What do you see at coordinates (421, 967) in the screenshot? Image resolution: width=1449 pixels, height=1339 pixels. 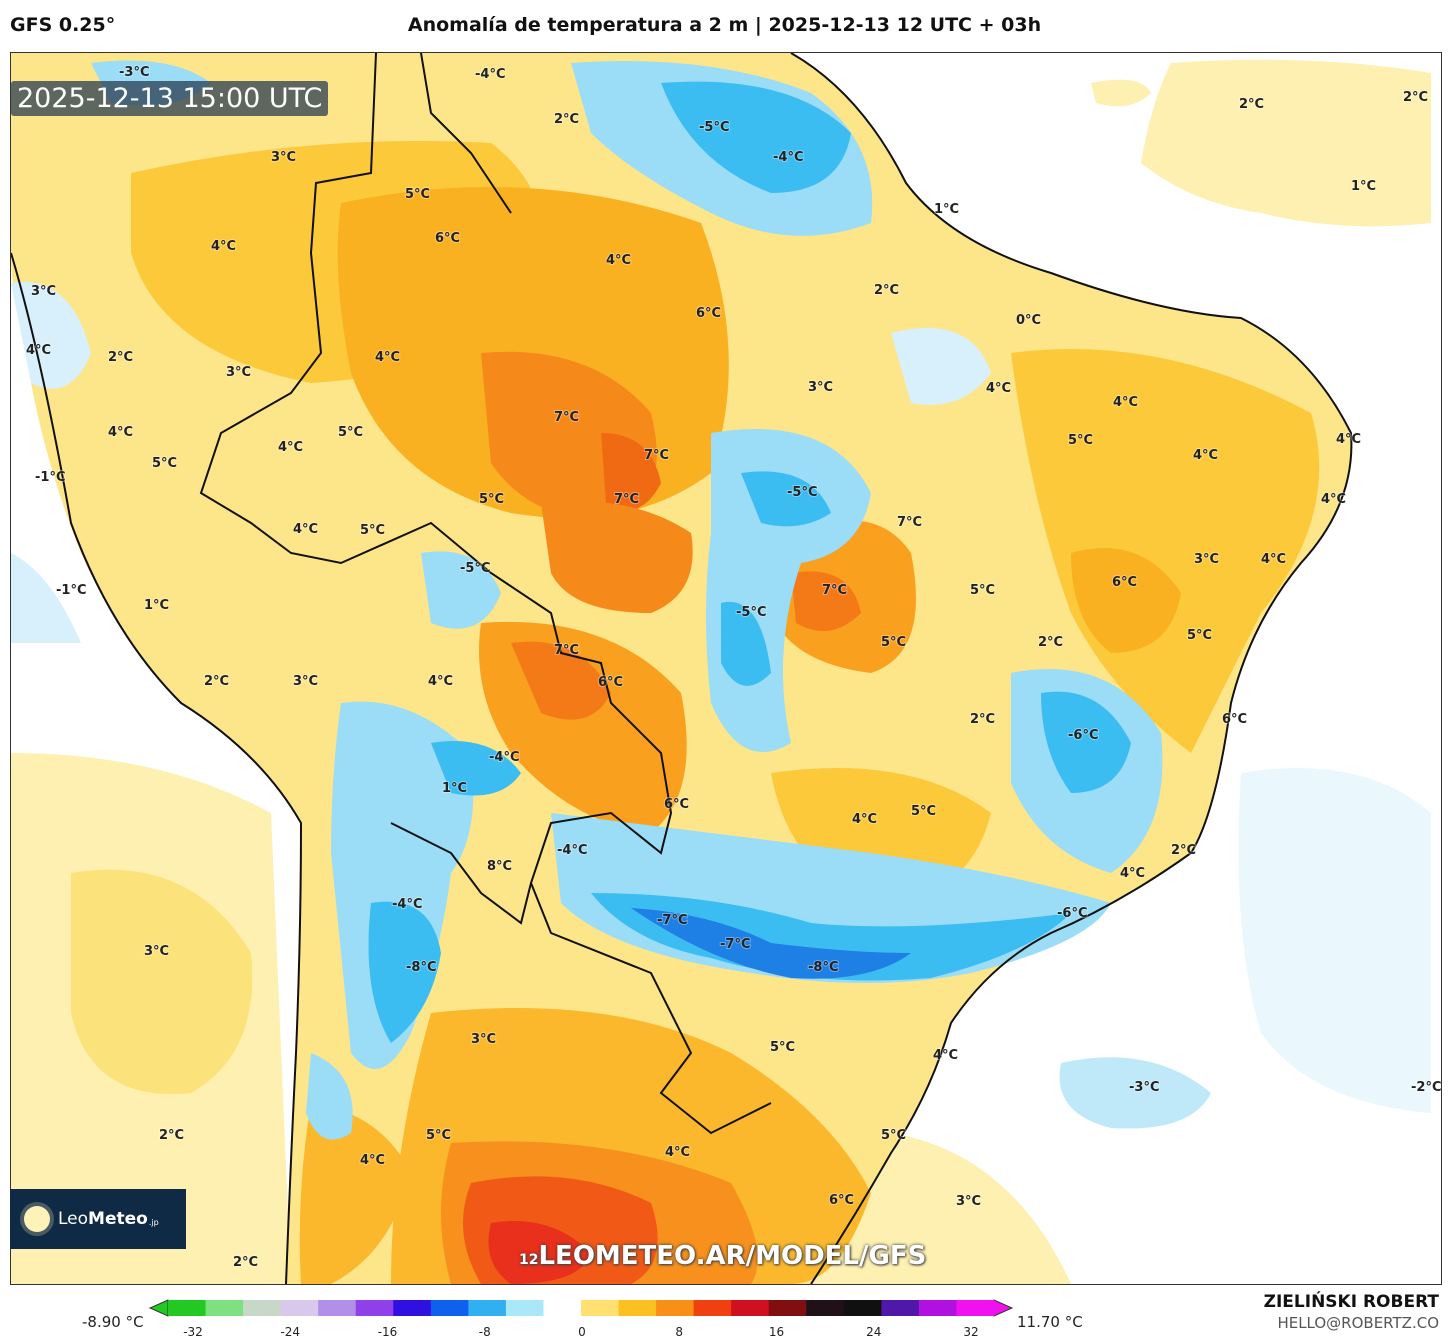 I see `contour-label: -8°C` at bounding box center [421, 967].